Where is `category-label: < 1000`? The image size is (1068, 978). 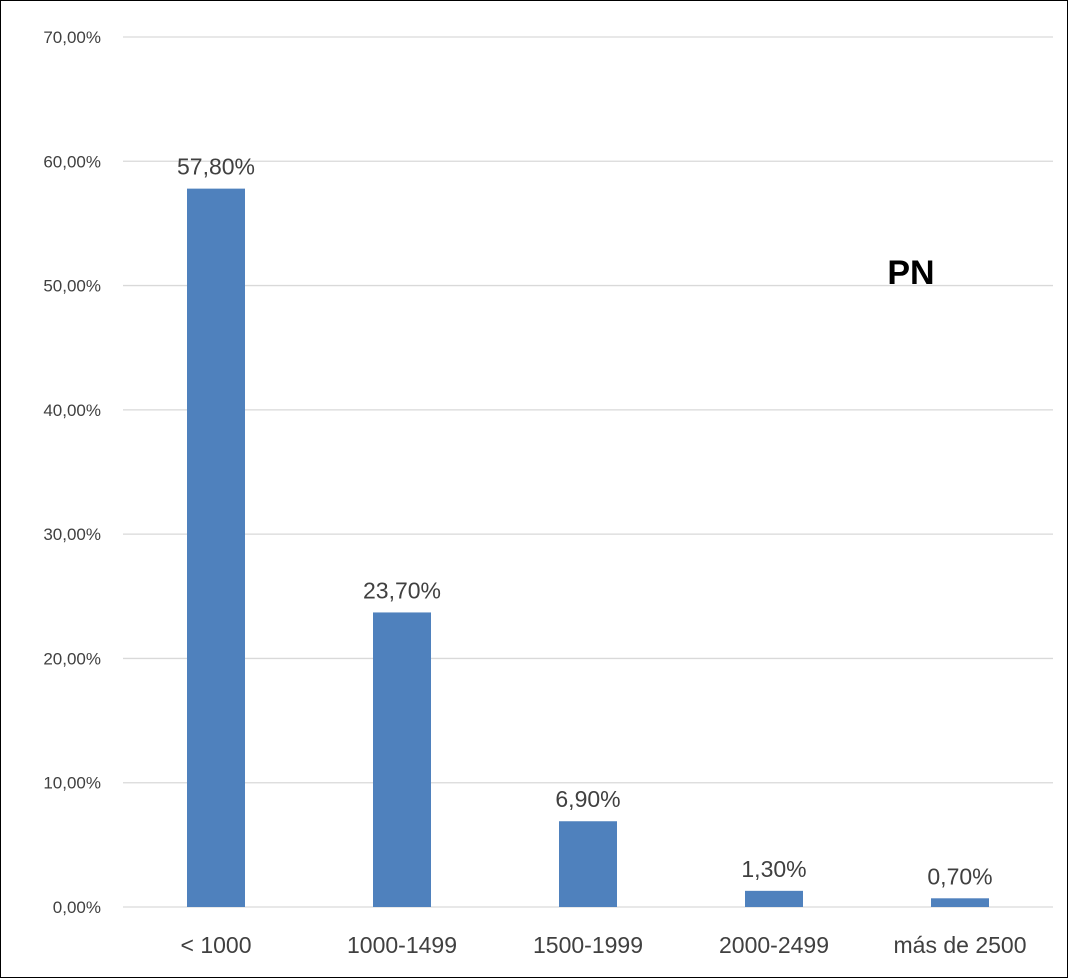 category-label: < 1000 is located at coordinates (216, 945).